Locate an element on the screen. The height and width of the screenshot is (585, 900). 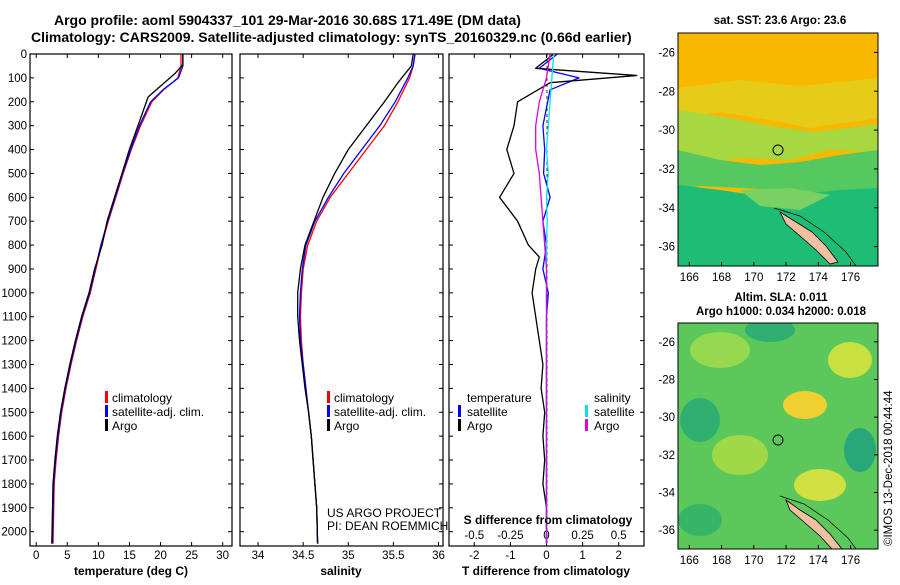
depth-tick-label: 1700 is located at coordinates (14, 461).